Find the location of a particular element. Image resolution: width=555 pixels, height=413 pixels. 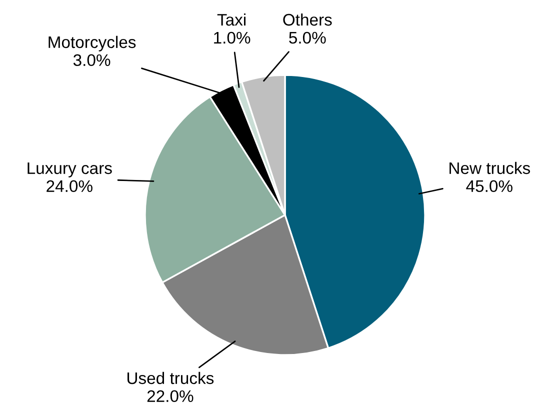

slice-label: Motorcycles is located at coordinates (92, 44).